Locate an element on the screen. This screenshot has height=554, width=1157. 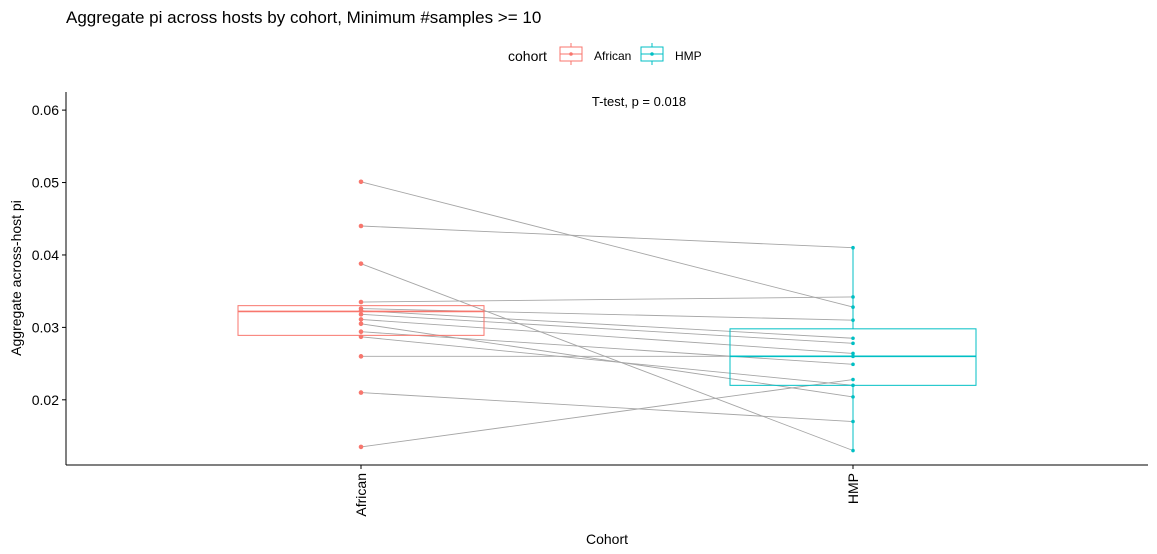
y-tick-label: 0.04 is located at coordinates (45, 255).